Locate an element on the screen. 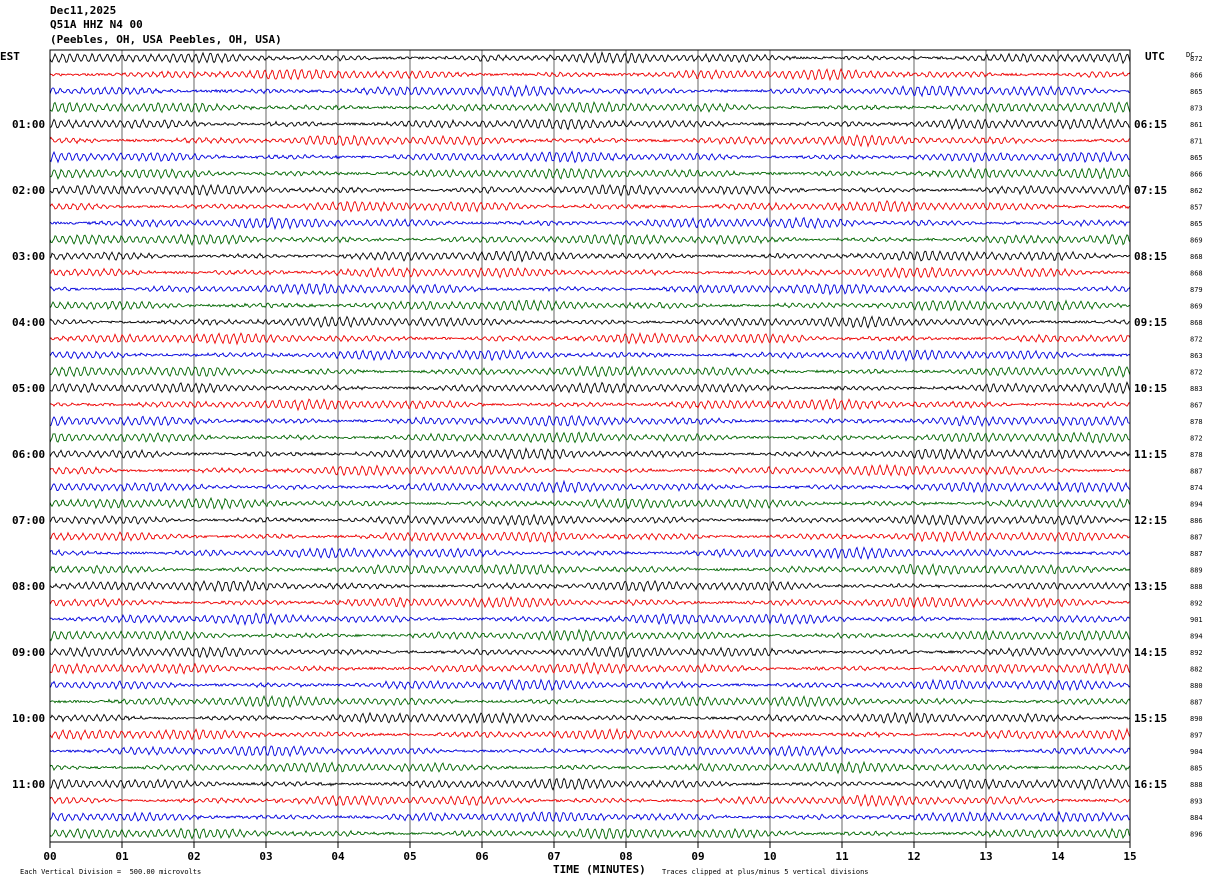 The width and height of the screenshot is (1210, 886). dc-offset-label: 892 is located at coordinates (1196, 604).